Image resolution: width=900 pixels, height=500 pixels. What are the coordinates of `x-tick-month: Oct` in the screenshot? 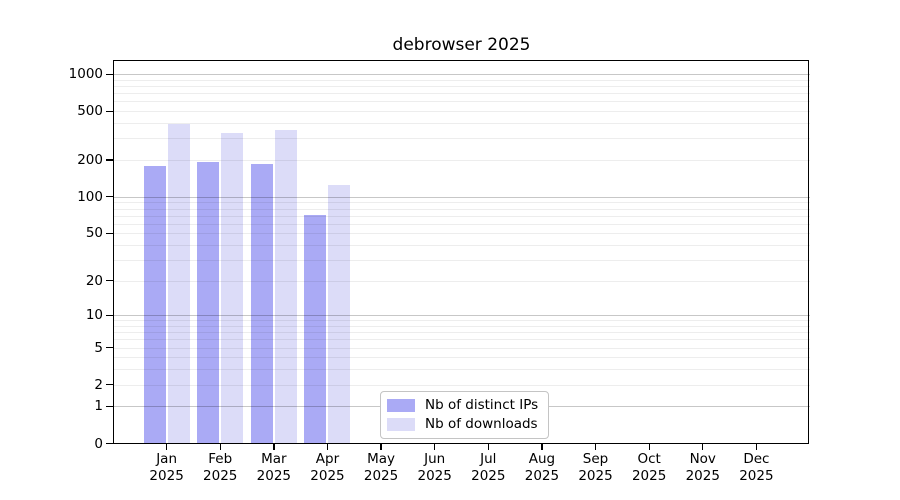 It's located at (649, 459).